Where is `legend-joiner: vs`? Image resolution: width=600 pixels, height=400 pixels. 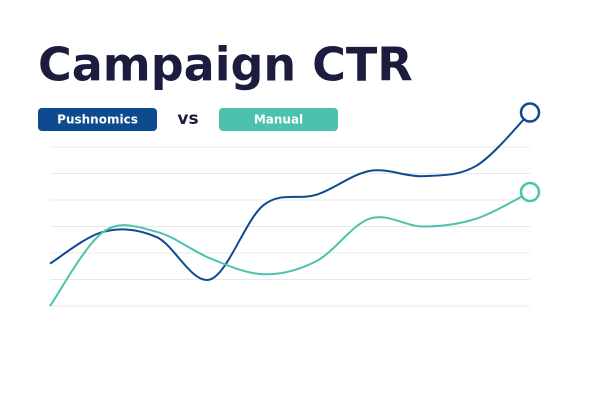 legend-joiner: vs is located at coordinates (187, 119).